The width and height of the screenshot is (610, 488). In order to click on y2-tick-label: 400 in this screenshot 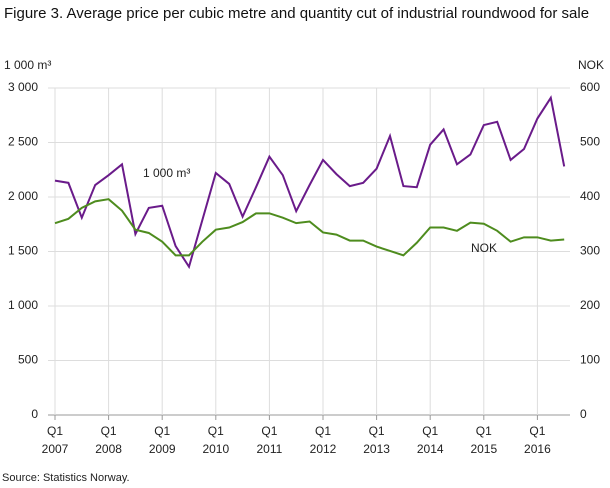, I will do `click(590, 196)`.